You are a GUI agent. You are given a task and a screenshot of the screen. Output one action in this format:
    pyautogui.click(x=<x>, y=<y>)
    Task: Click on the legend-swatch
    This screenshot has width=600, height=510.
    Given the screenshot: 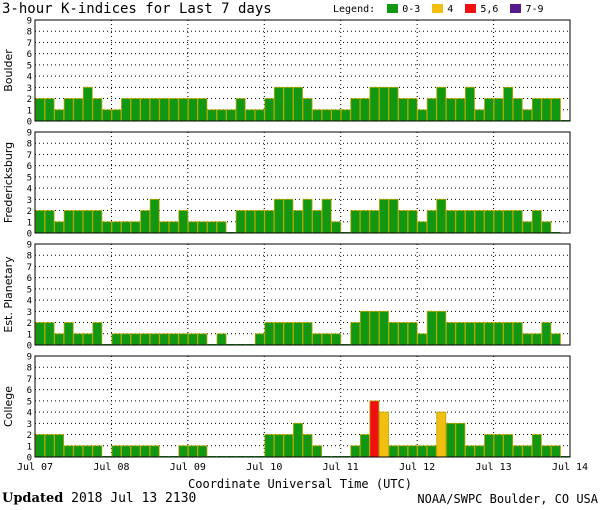 What is the action you would take?
    pyautogui.click(x=516, y=8)
    